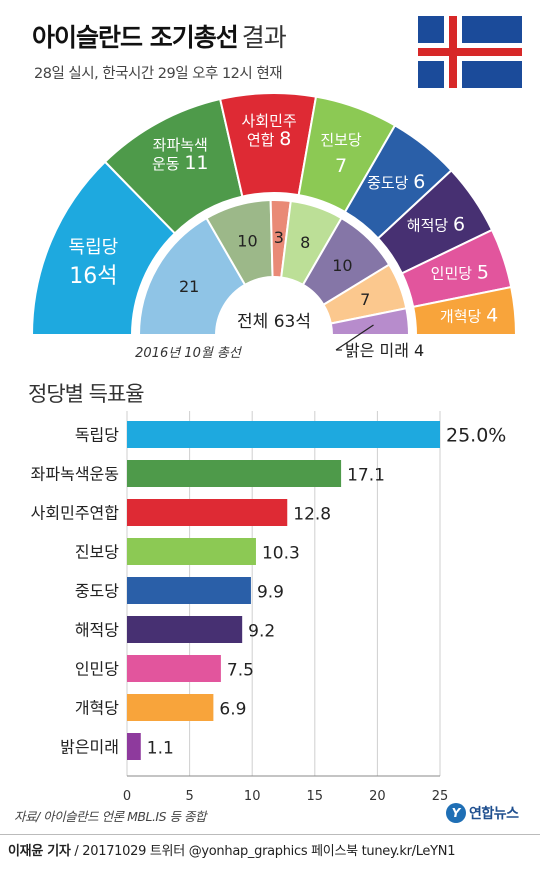  Describe the element at coordinates (456, 813) in the screenshot. I see `logo-mark-icon: Y` at that location.